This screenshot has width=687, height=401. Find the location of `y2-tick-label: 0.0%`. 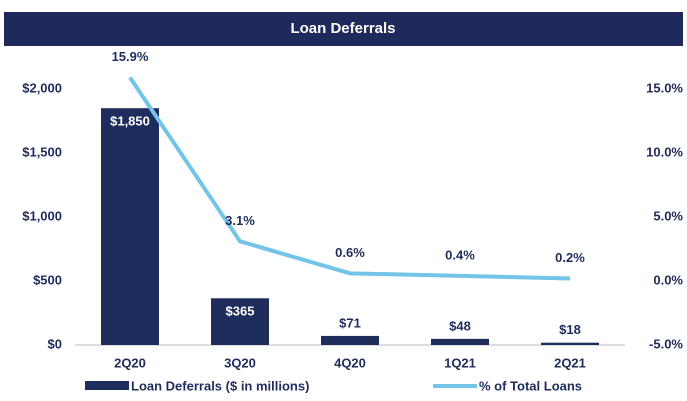

y2-tick-label: 0.0% is located at coordinates (668, 279).